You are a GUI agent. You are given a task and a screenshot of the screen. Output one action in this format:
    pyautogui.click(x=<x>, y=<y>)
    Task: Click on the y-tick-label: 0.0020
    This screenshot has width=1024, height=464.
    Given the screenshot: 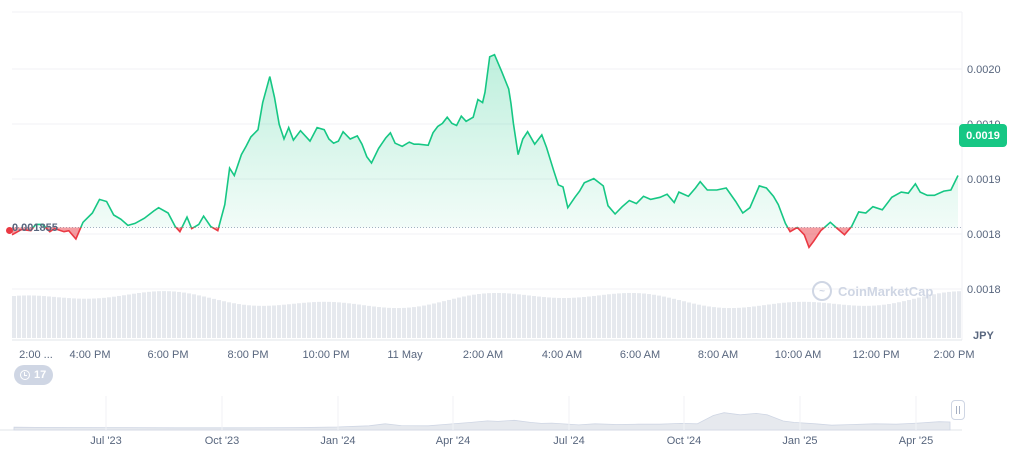 What is the action you would take?
    pyautogui.click(x=984, y=70)
    